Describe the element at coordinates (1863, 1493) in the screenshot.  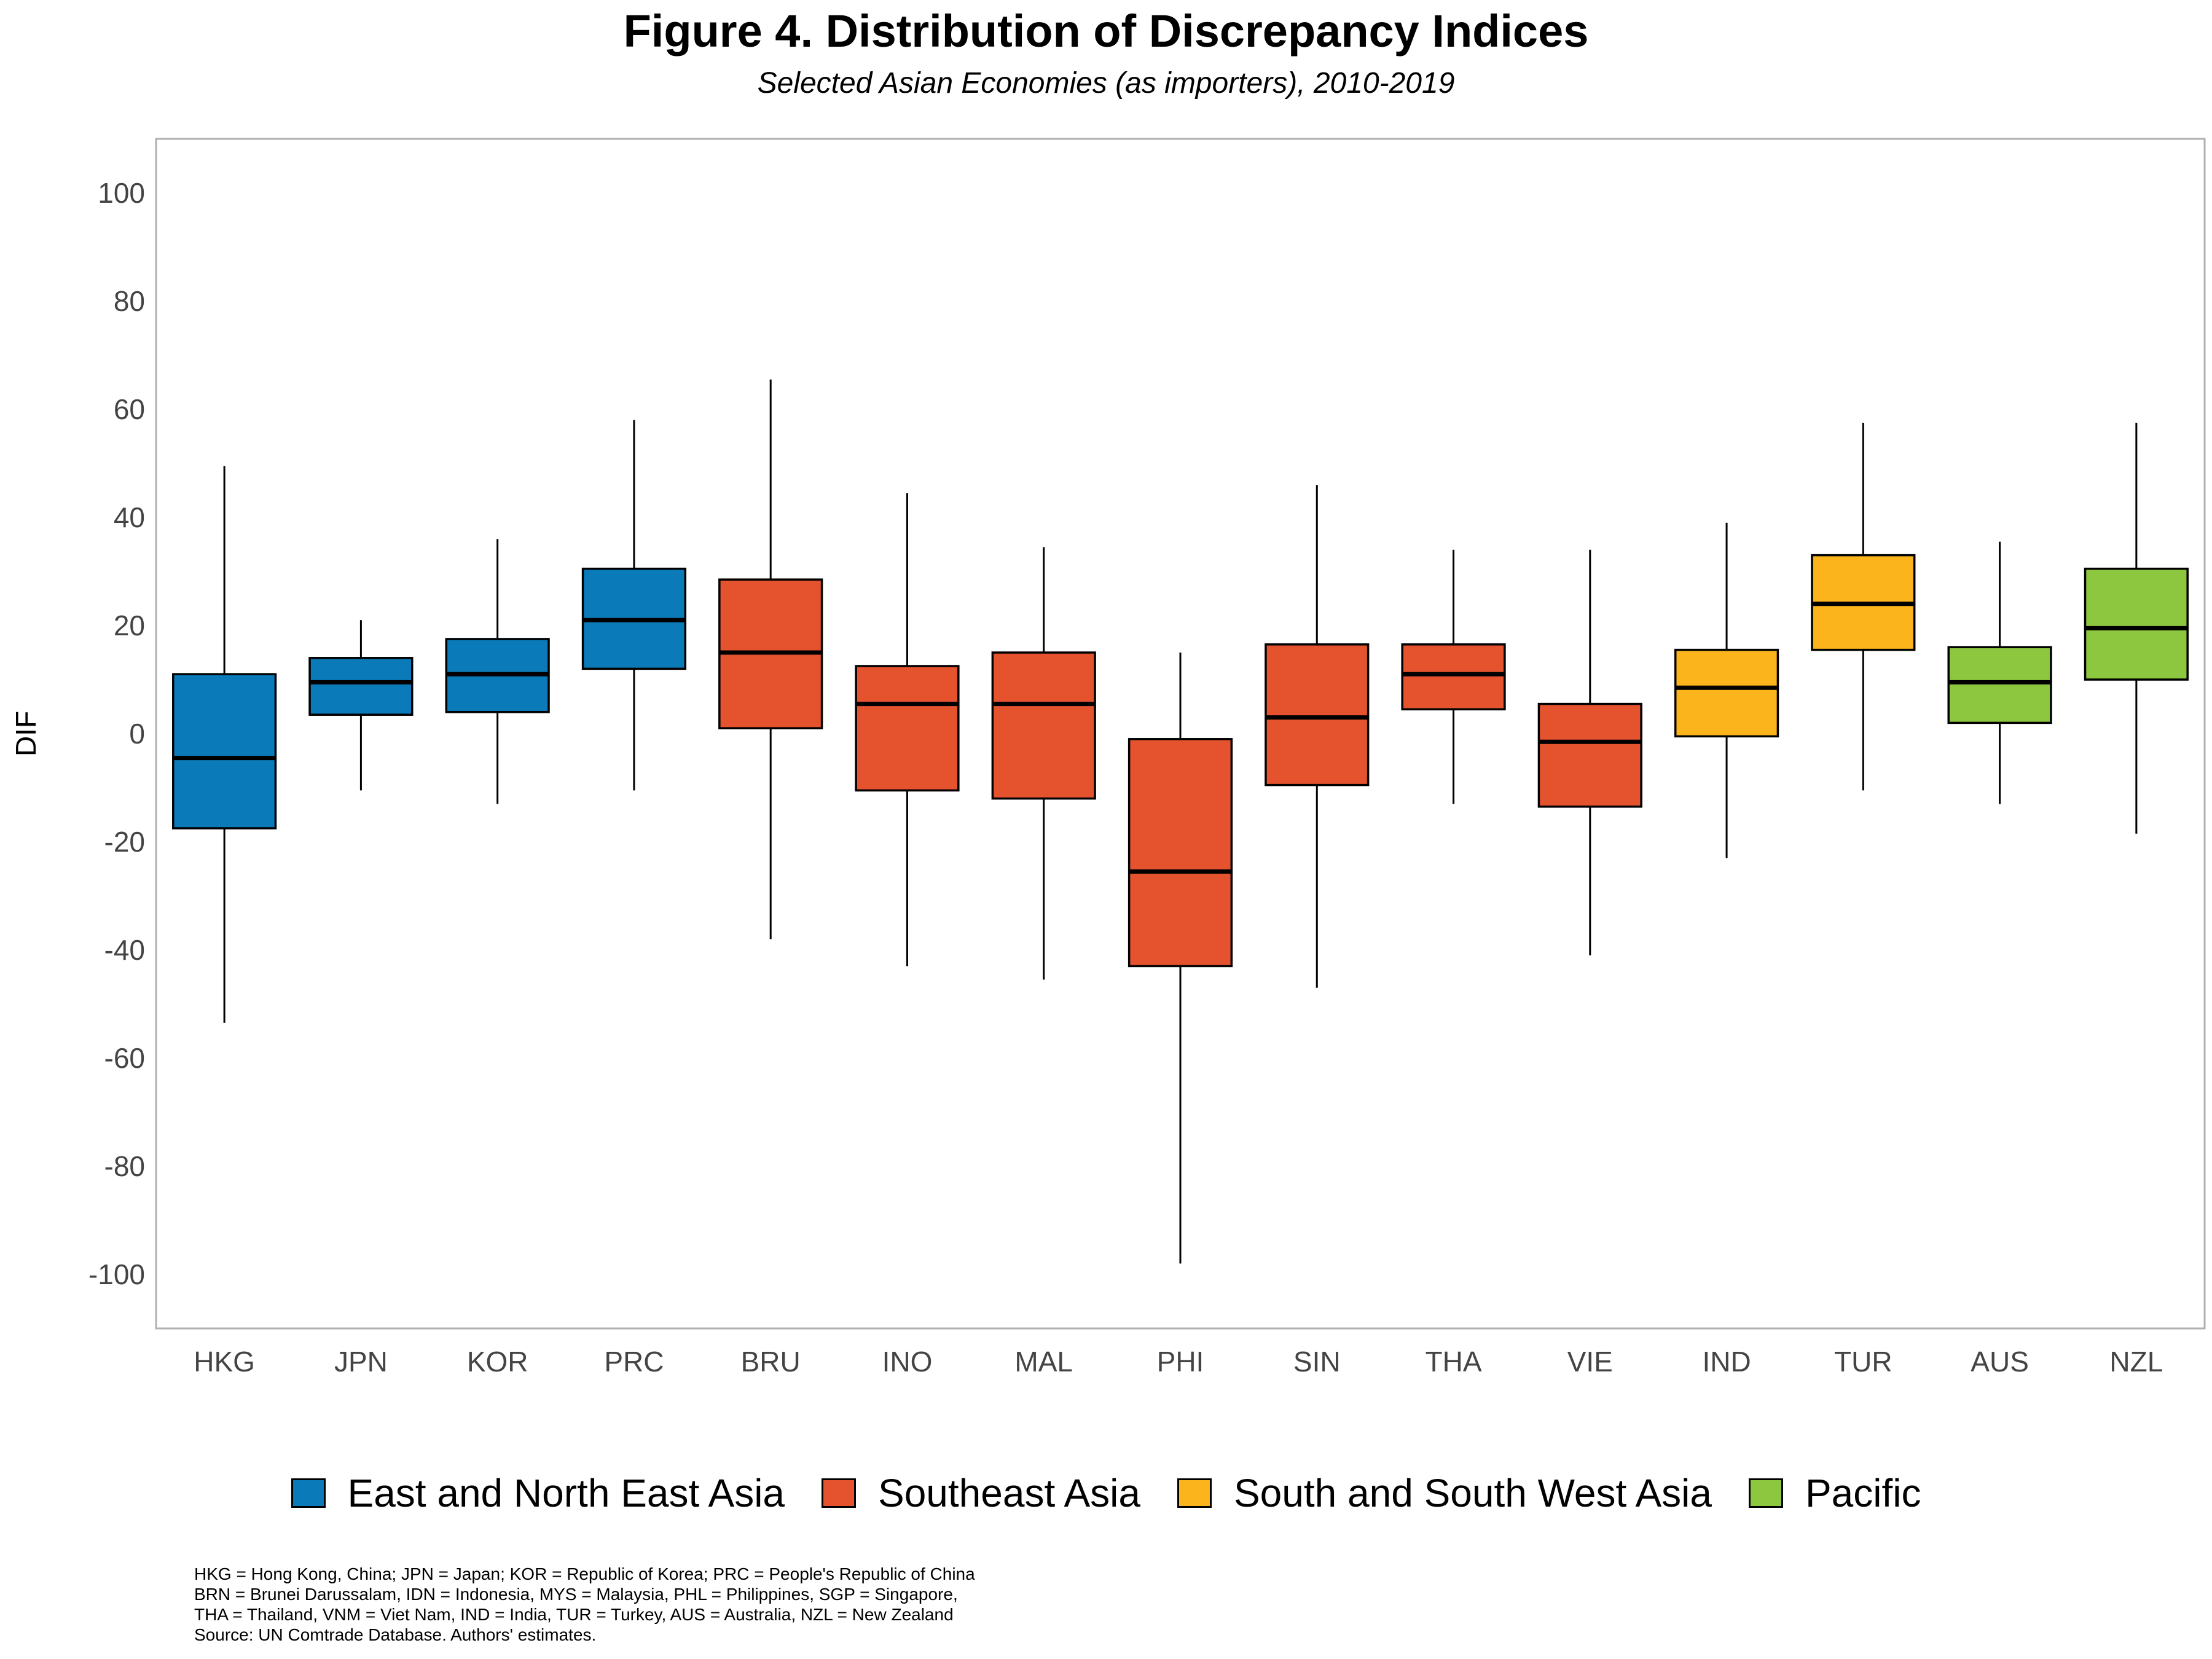
I see `legend-label: Pacific` at that location.